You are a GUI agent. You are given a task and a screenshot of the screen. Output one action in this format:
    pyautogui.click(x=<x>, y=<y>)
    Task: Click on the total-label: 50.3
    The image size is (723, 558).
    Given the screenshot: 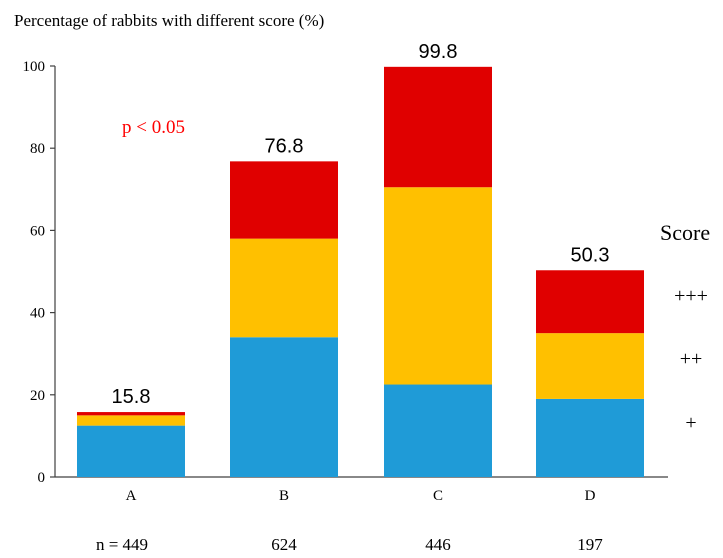 What is the action you would take?
    pyautogui.click(x=590, y=255)
    